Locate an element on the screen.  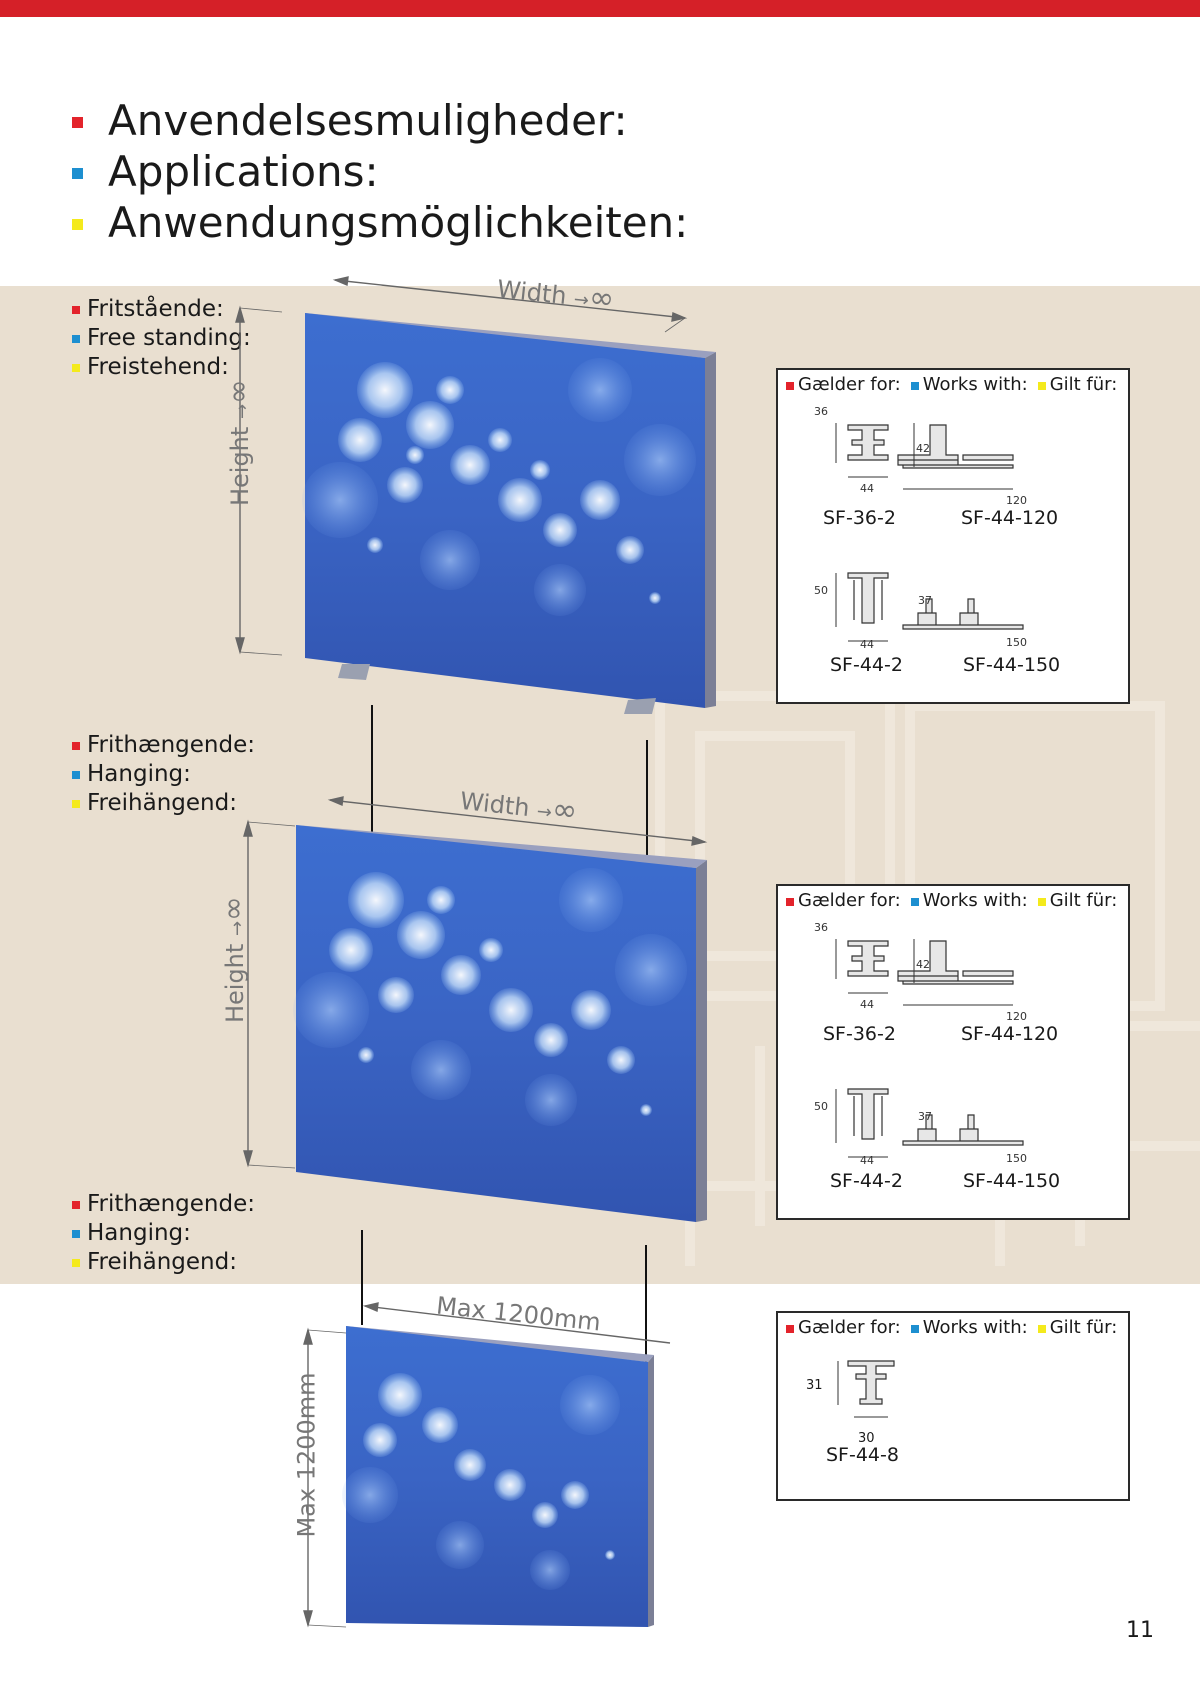
label-english: Free standing: is located at coordinates (160, 338).